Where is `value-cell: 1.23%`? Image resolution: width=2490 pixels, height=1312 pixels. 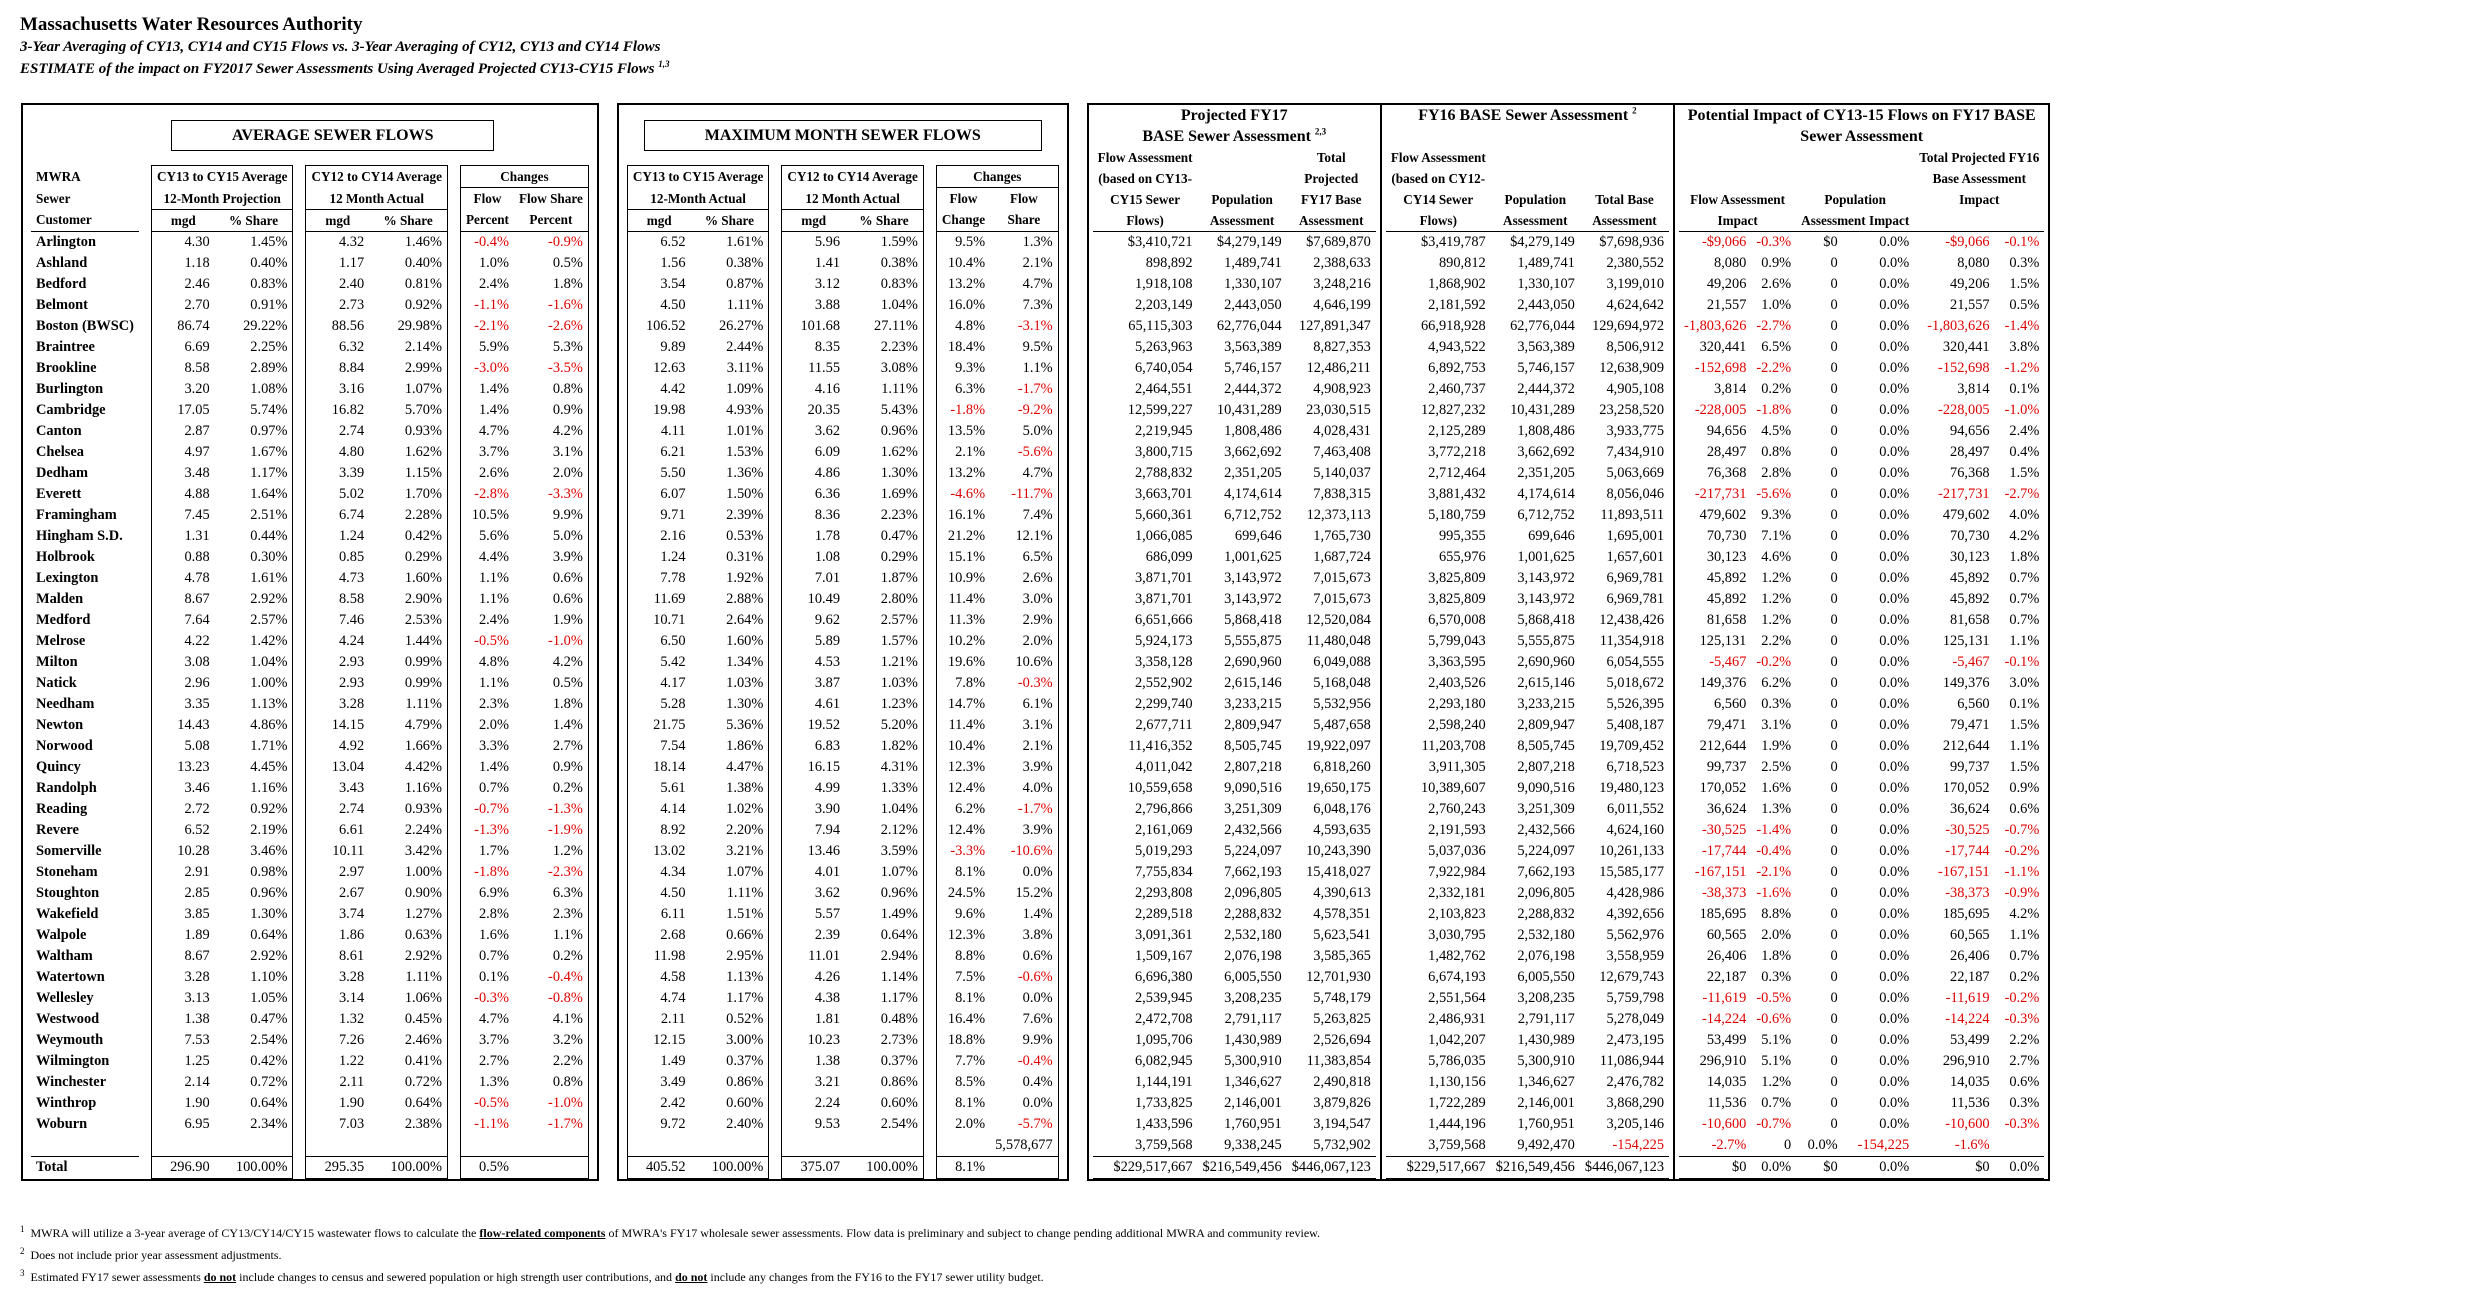 value-cell: 1.23% is located at coordinates (884, 704).